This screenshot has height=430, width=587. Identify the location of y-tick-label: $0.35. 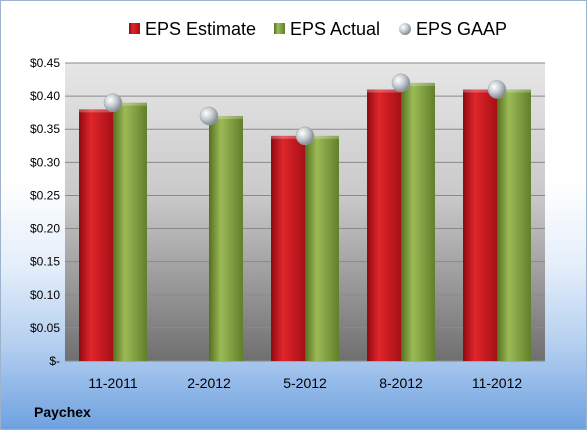
(45, 129).